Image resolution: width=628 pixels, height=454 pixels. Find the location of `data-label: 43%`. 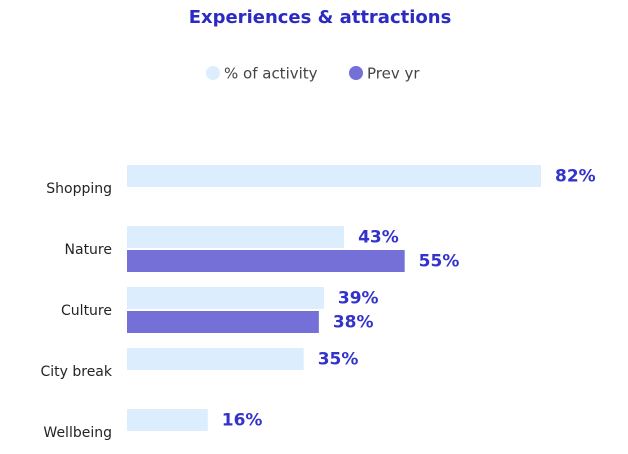

data-label: 43% is located at coordinates (378, 238).